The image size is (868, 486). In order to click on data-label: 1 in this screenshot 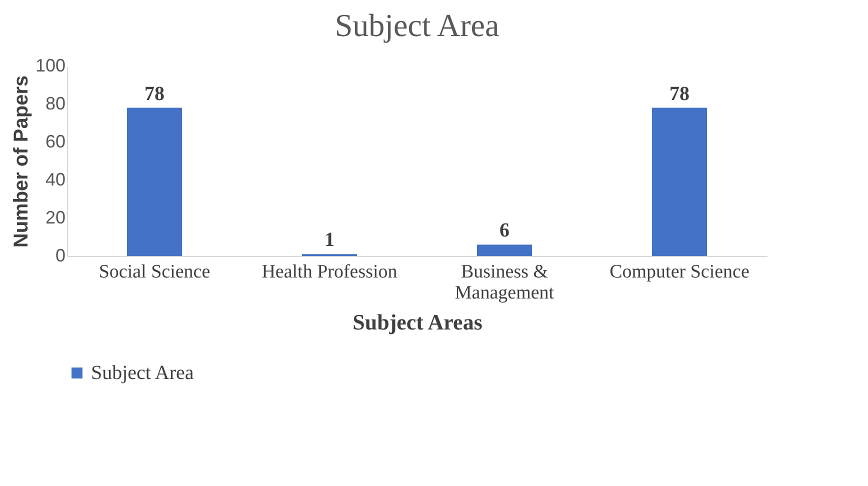, I will do `click(329, 240)`.